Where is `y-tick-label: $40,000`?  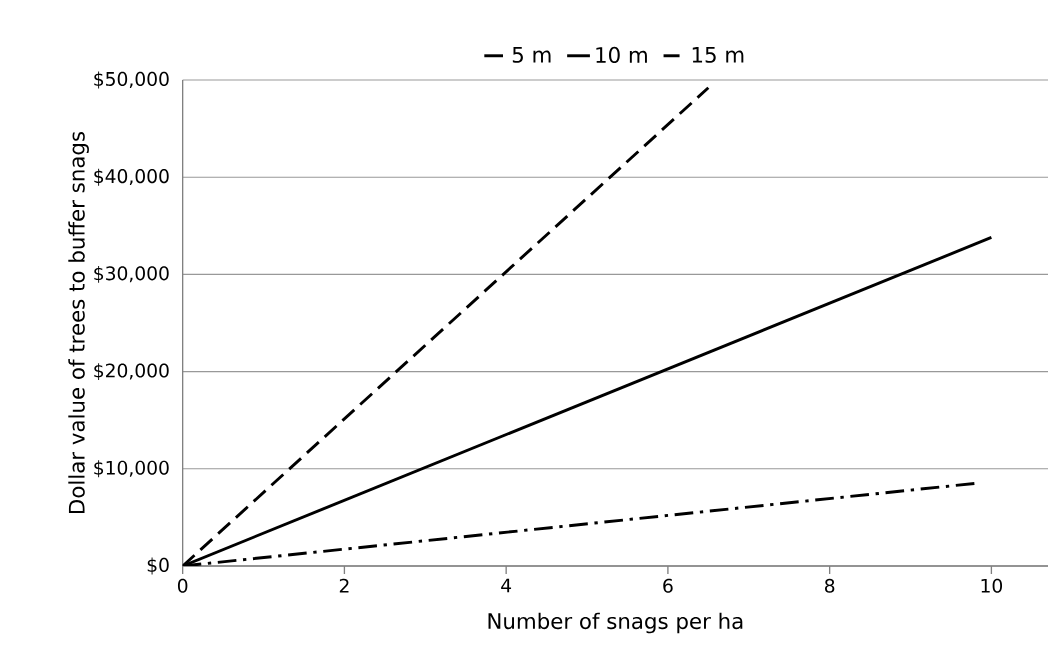 y-tick-label: $40,000 is located at coordinates (131, 177).